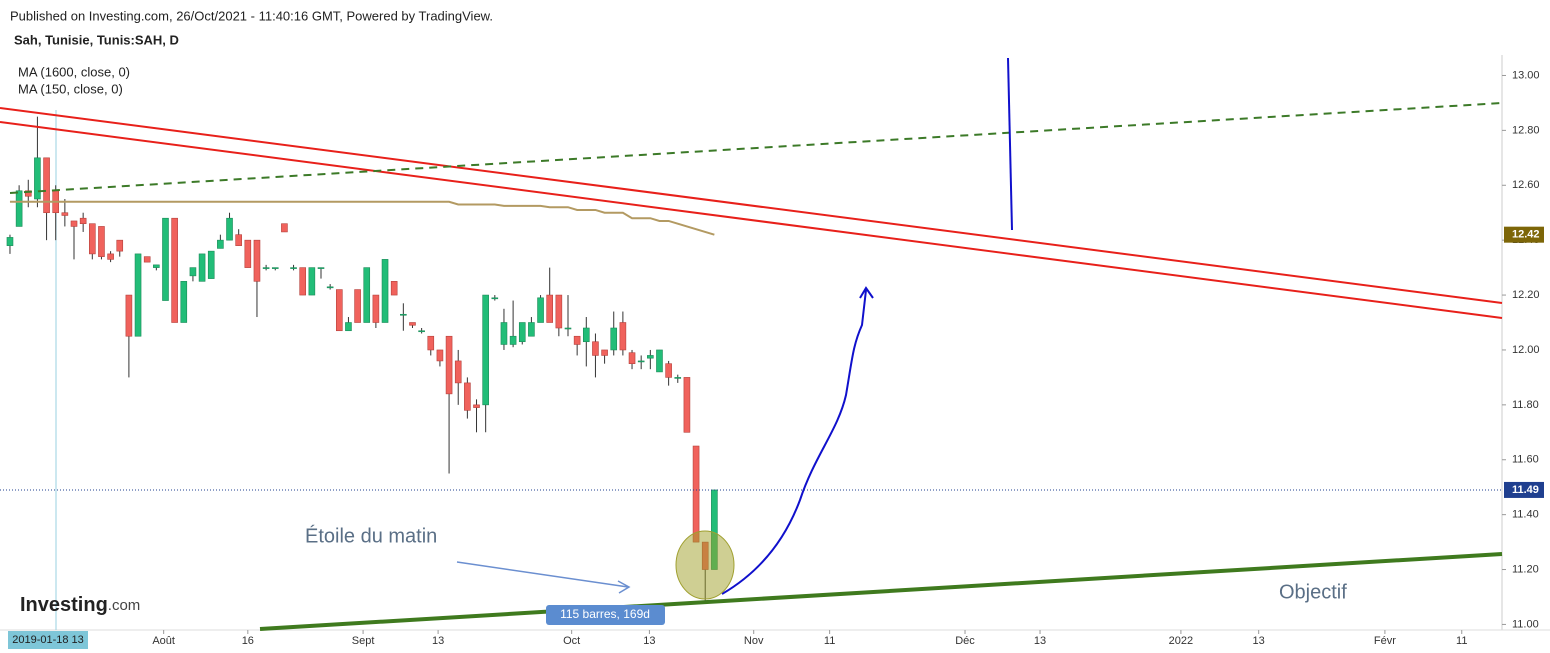  What do you see at coordinates (80, 605) in the screenshot?
I see `logo: Investing.com` at bounding box center [80, 605].